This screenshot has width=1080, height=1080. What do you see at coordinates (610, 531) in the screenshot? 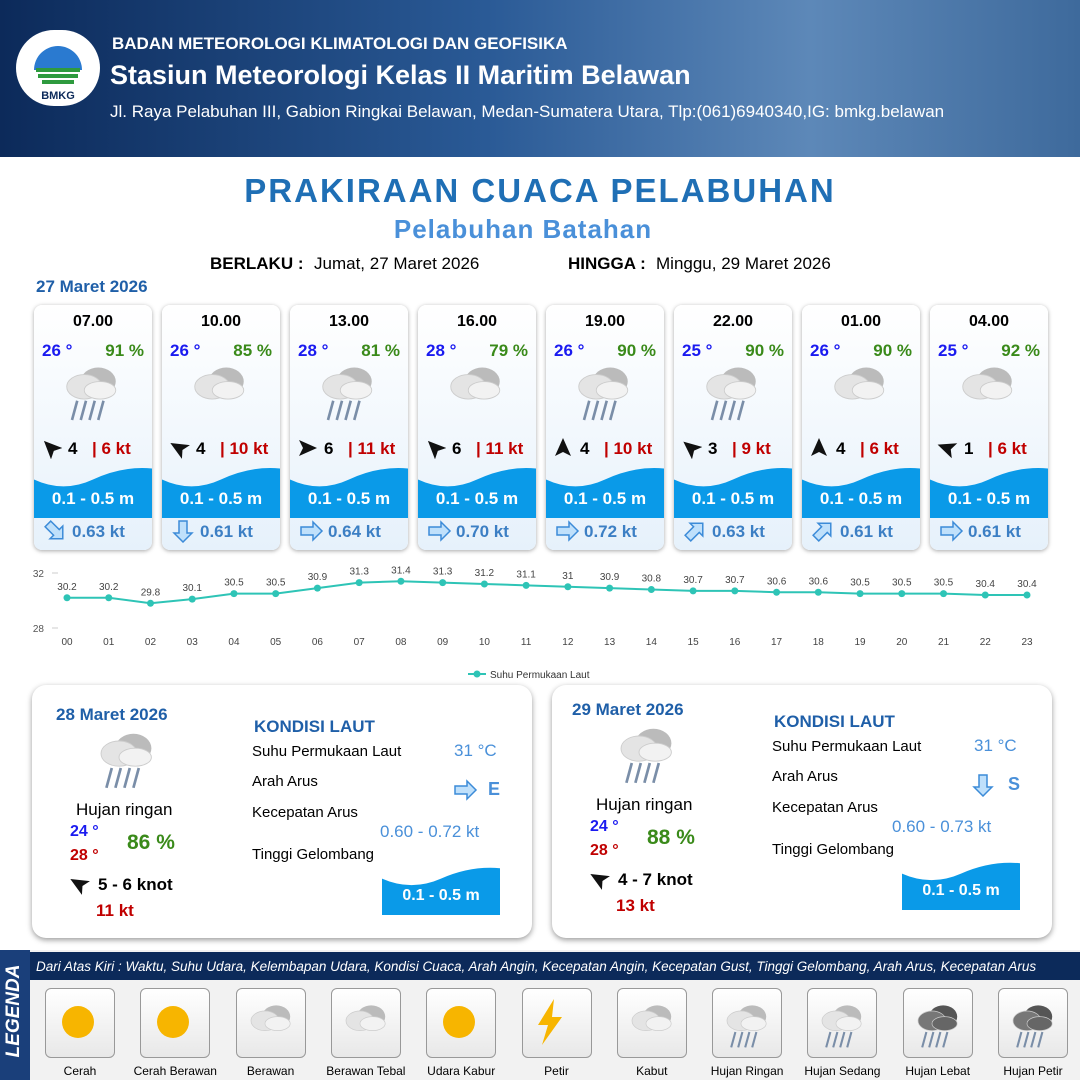
I see `current-speed: 0.72 kt` at bounding box center [610, 531].